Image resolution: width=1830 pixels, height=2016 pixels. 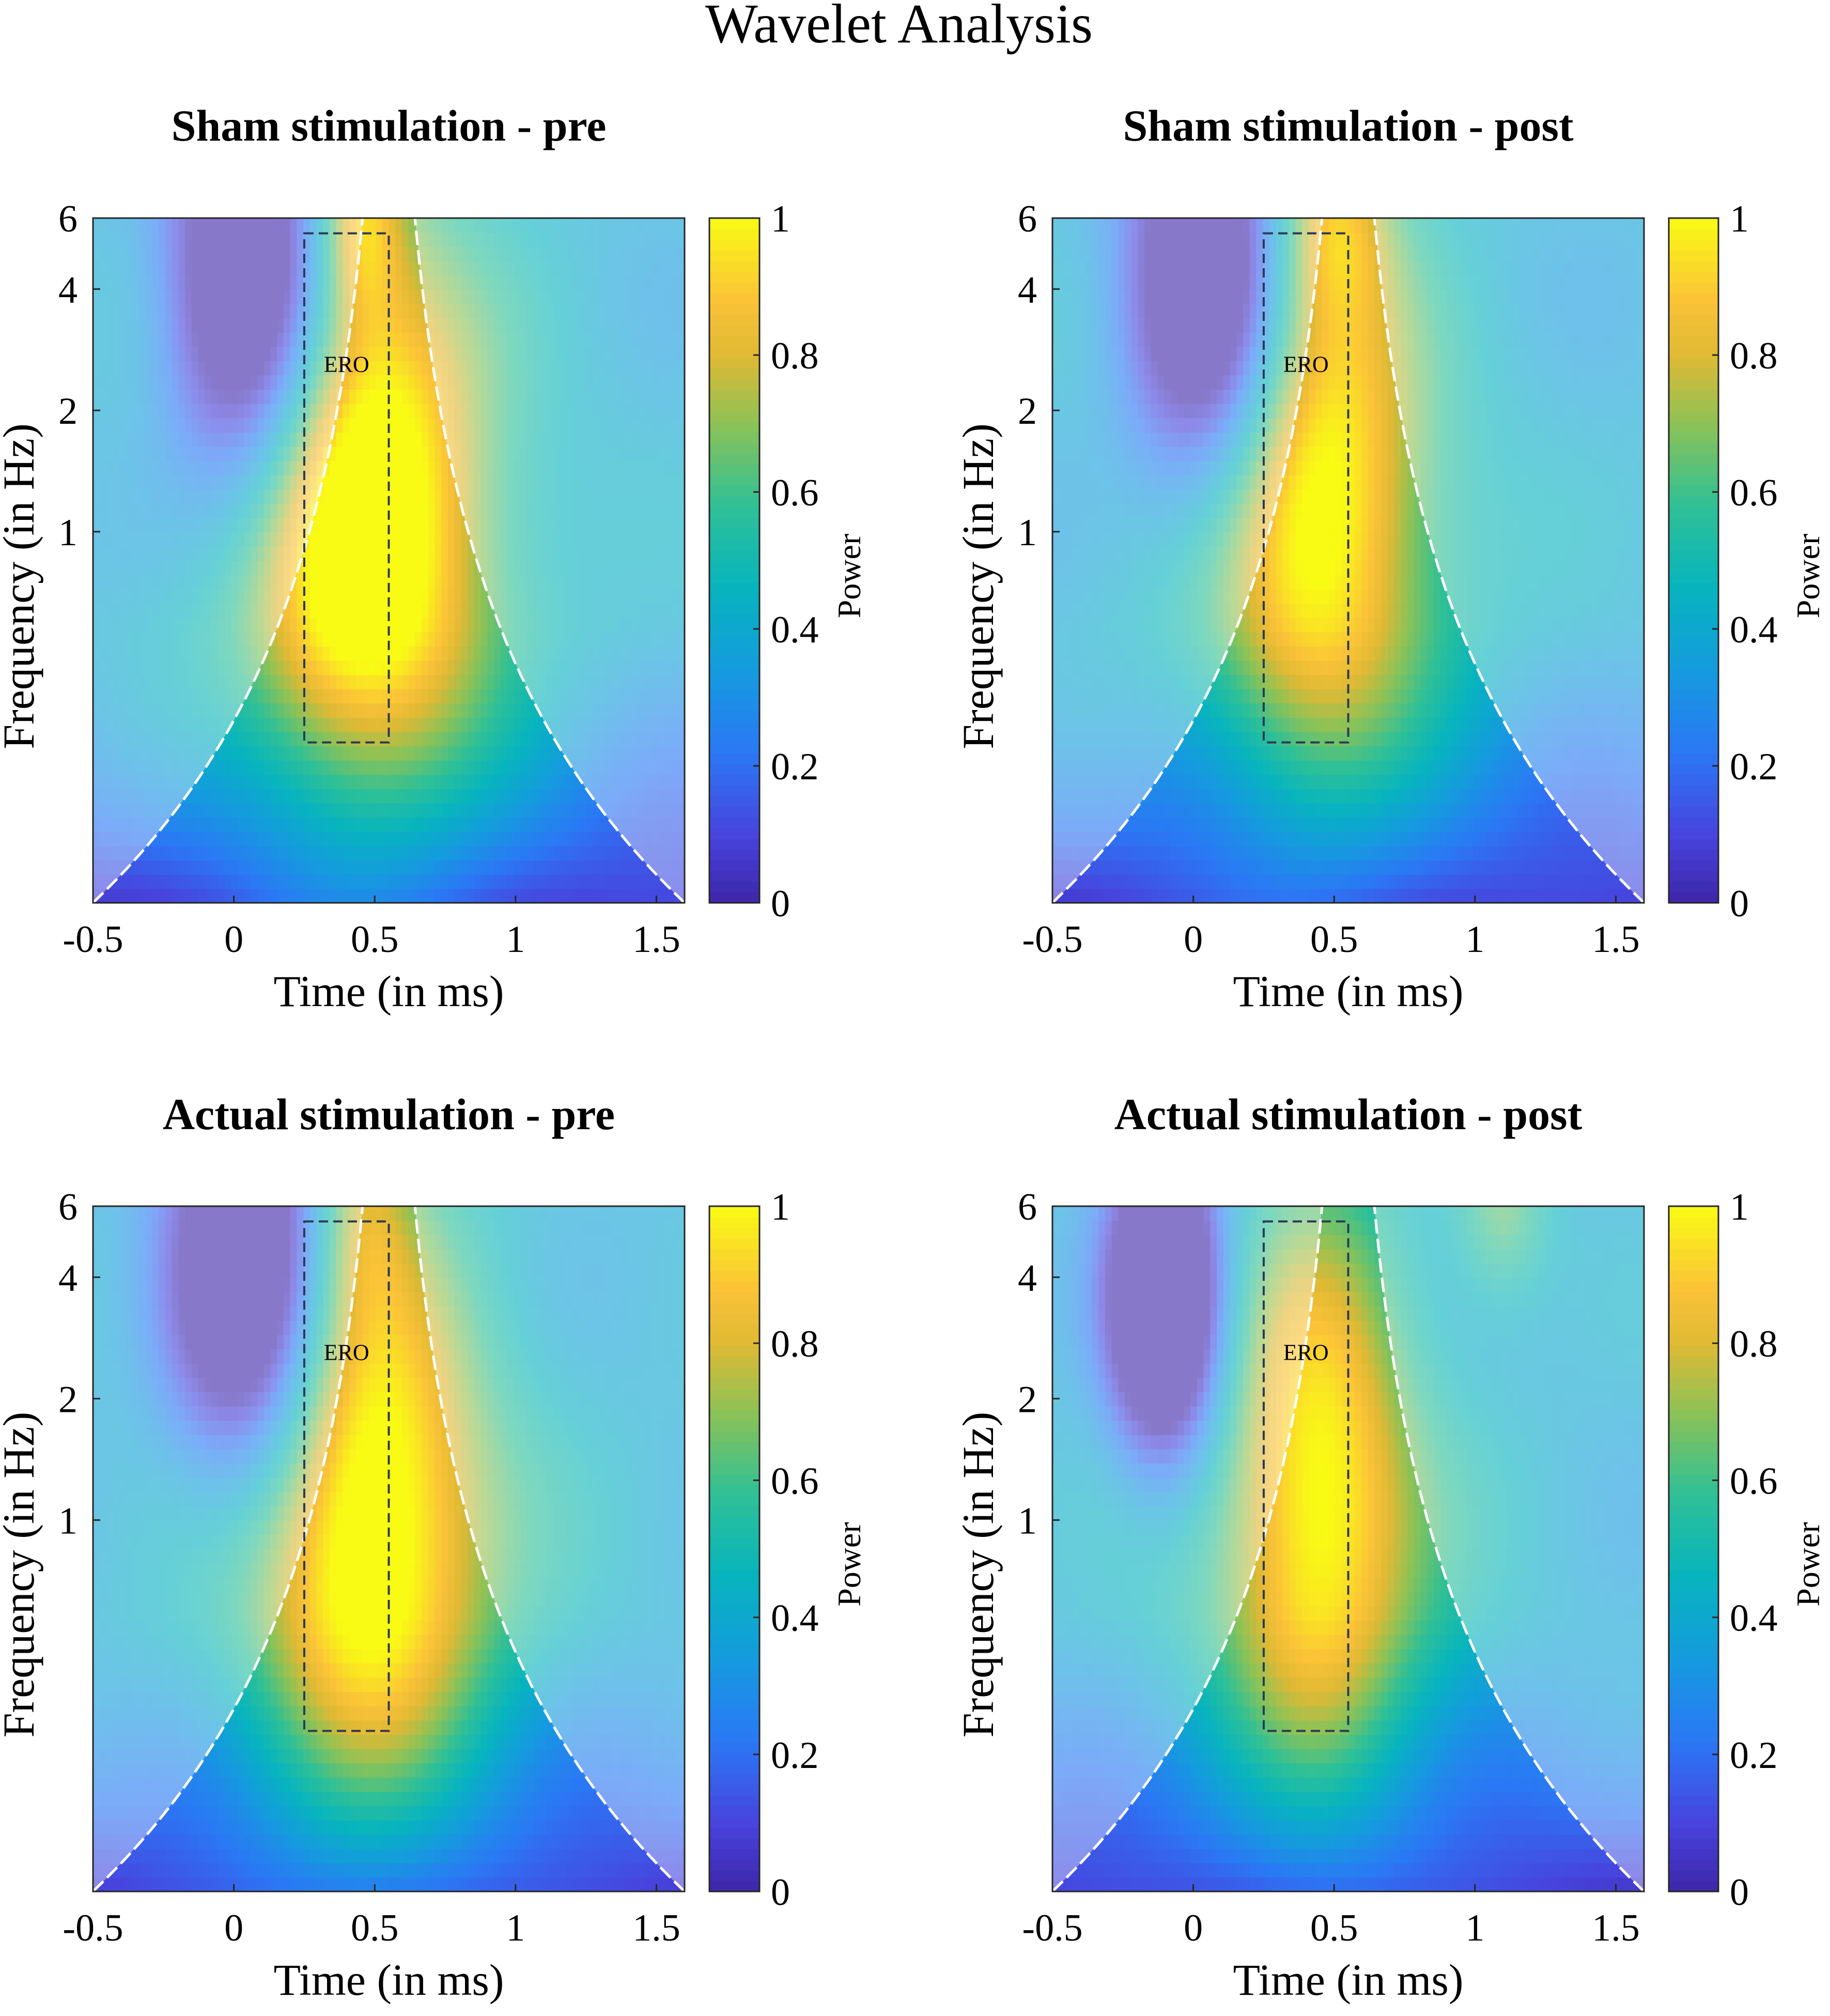 What do you see at coordinates (781, 904) in the screenshot?
I see `colorbar-tick-label: 0` at bounding box center [781, 904].